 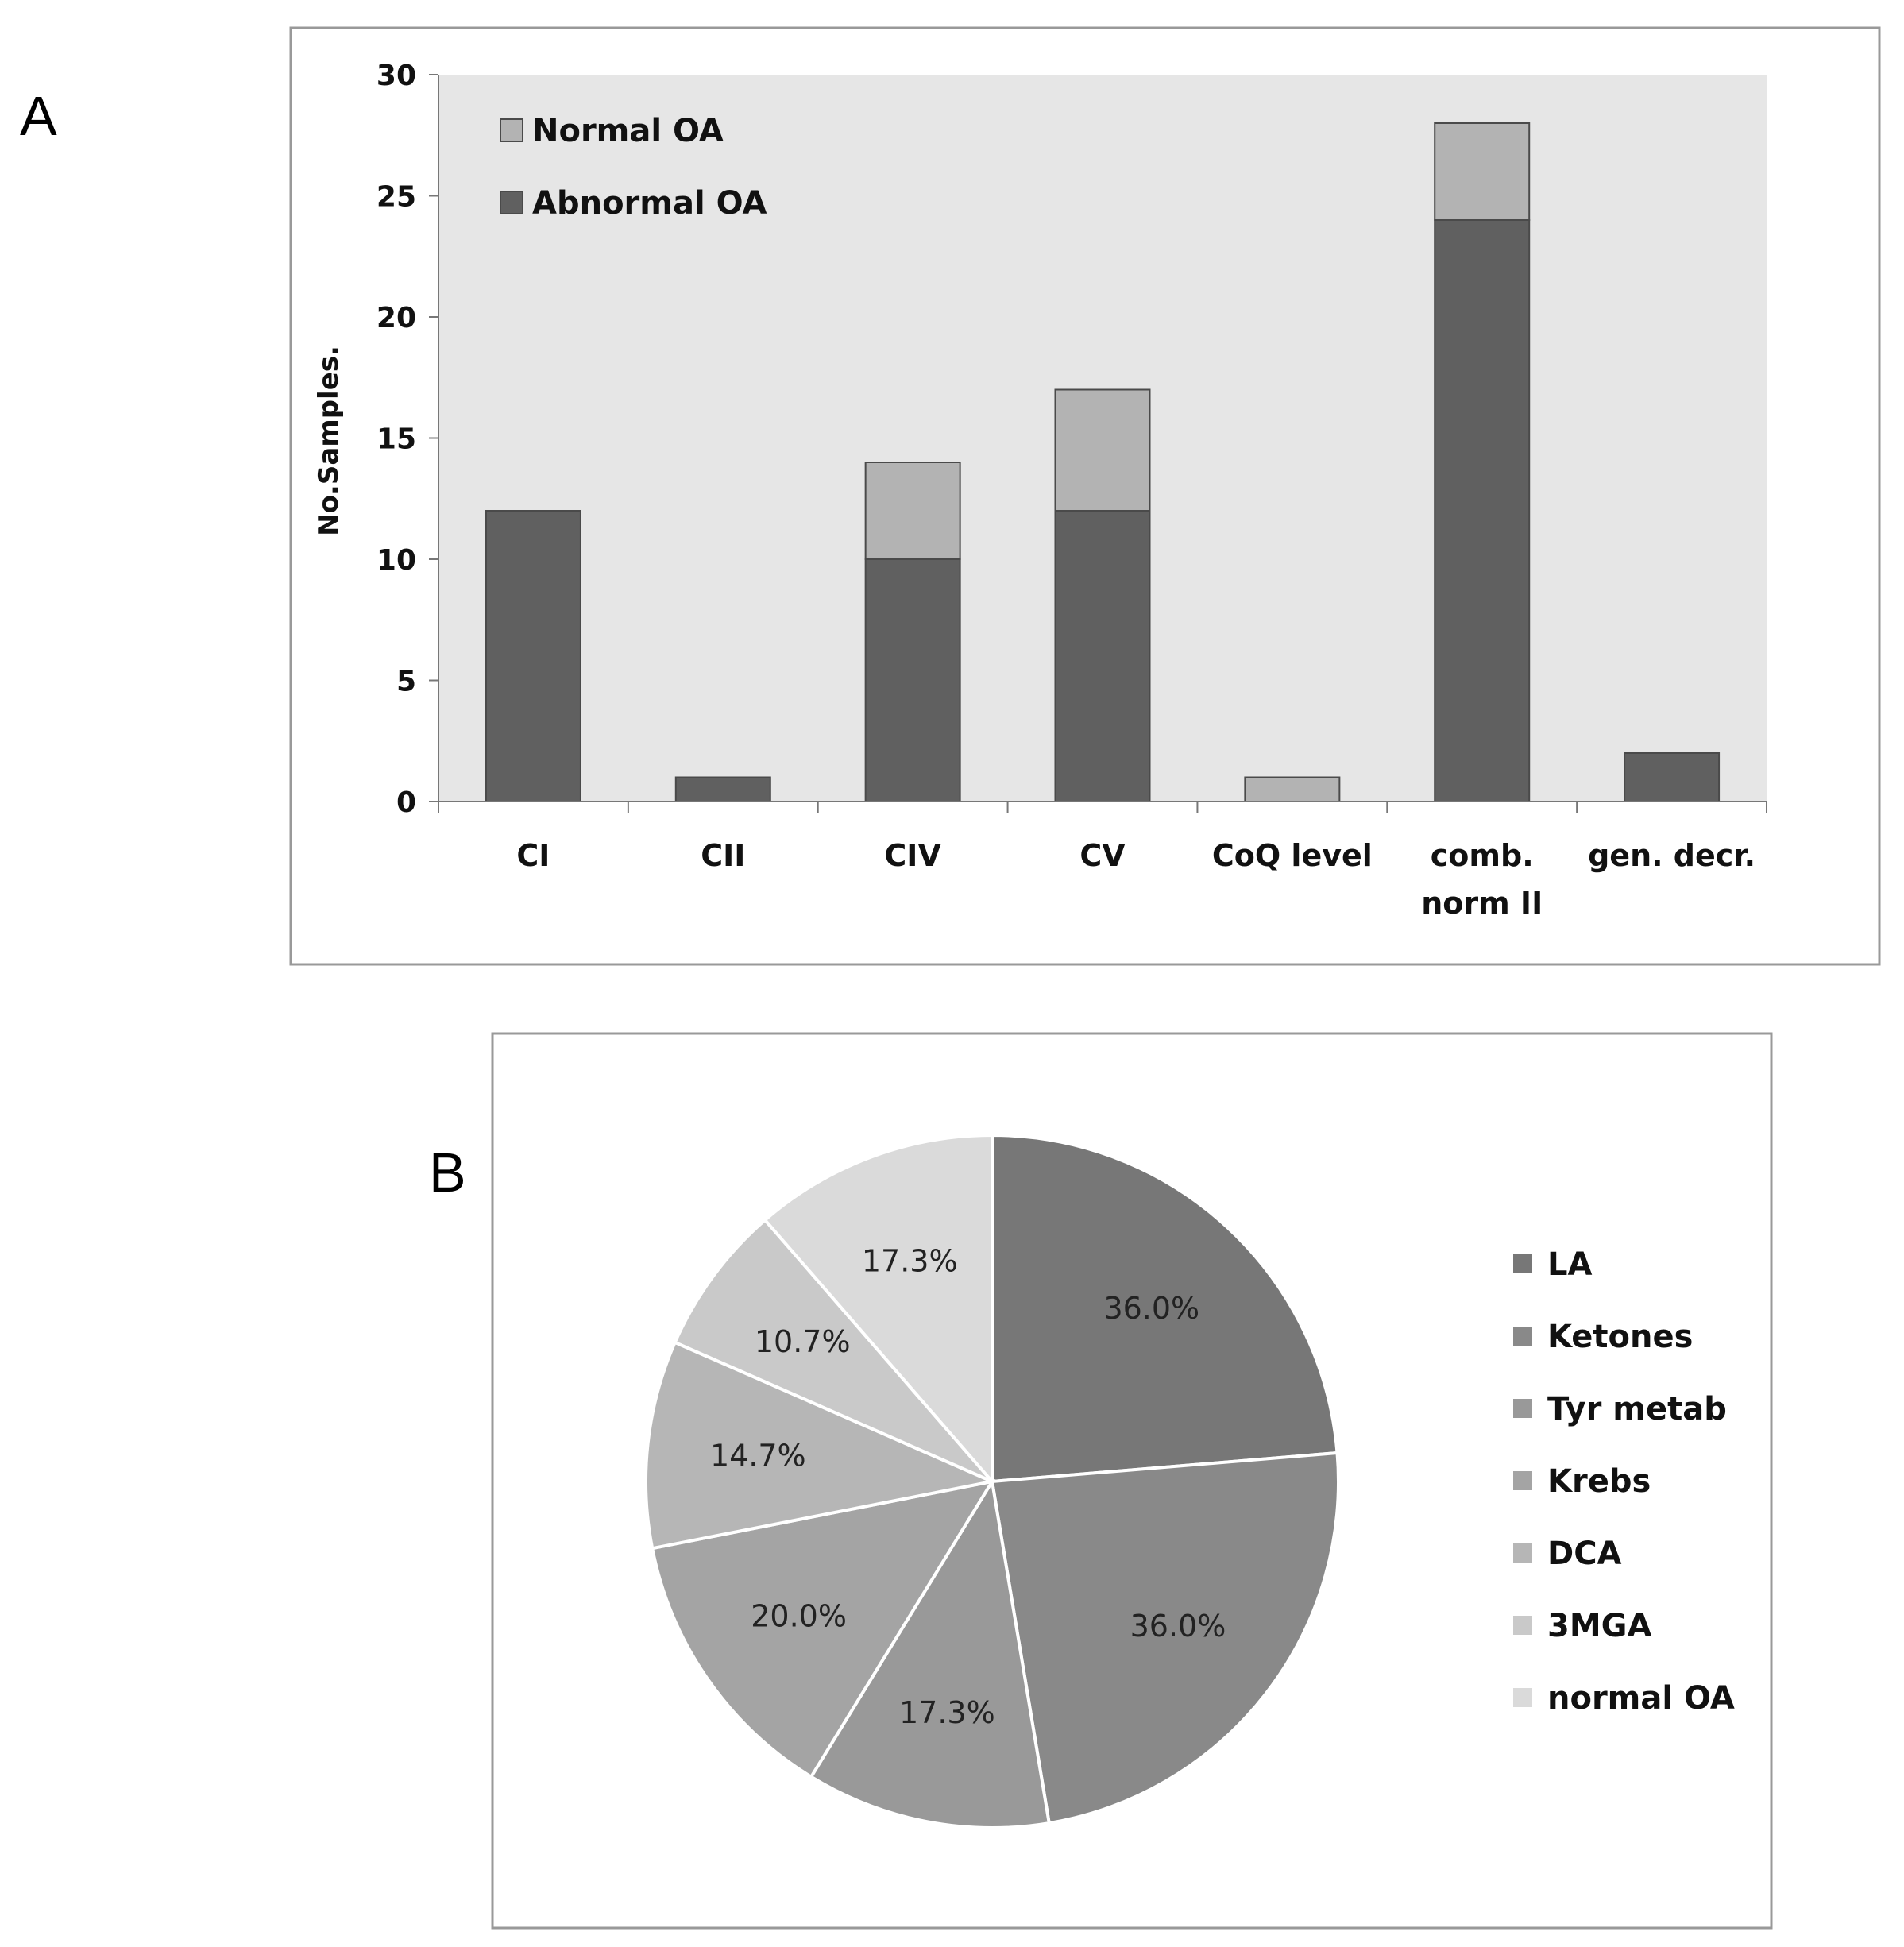 I want to click on legend-label: Tyr metab, so click(x=1637, y=1409).